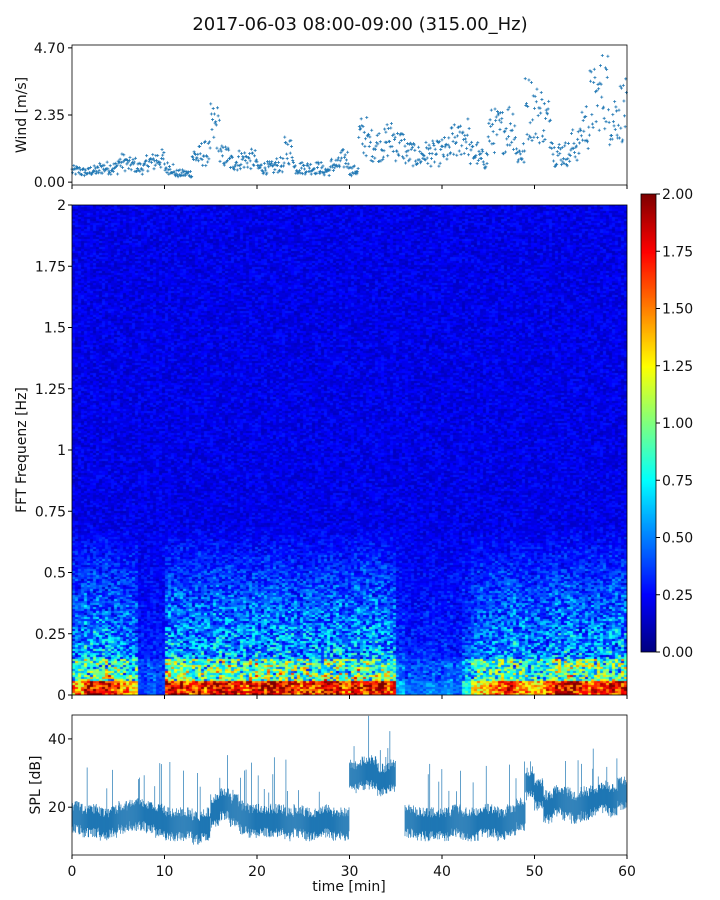  Describe the element at coordinates (50, 635) in the screenshot. I see `spectrogram-ytick-label: 0.25` at that location.